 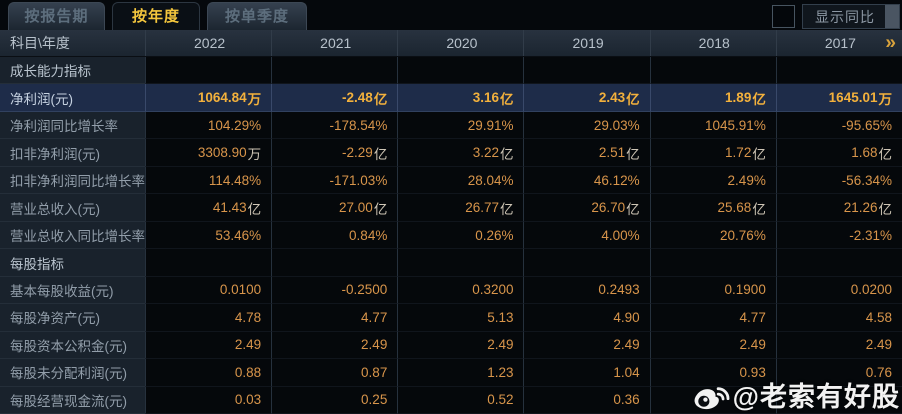 What do you see at coordinates (712, 43) in the screenshot?
I see `year-header-2018: 2018` at bounding box center [712, 43].